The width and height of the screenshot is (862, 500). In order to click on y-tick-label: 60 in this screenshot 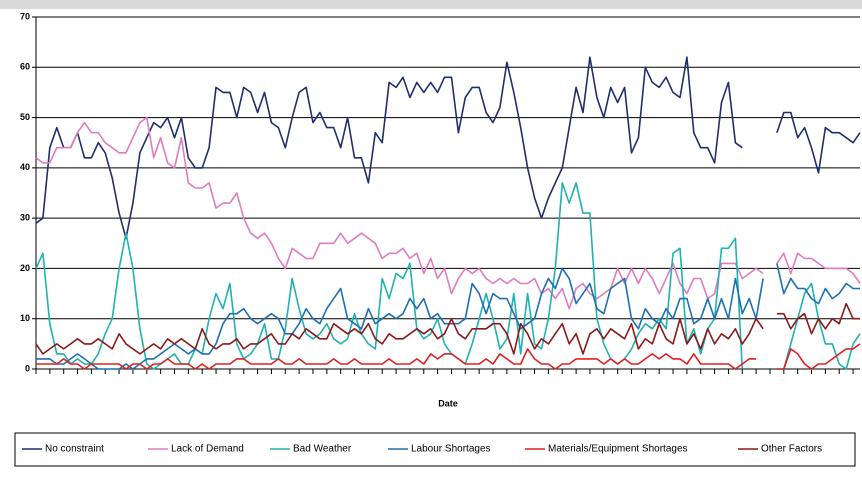, I will do `click(25, 67)`.